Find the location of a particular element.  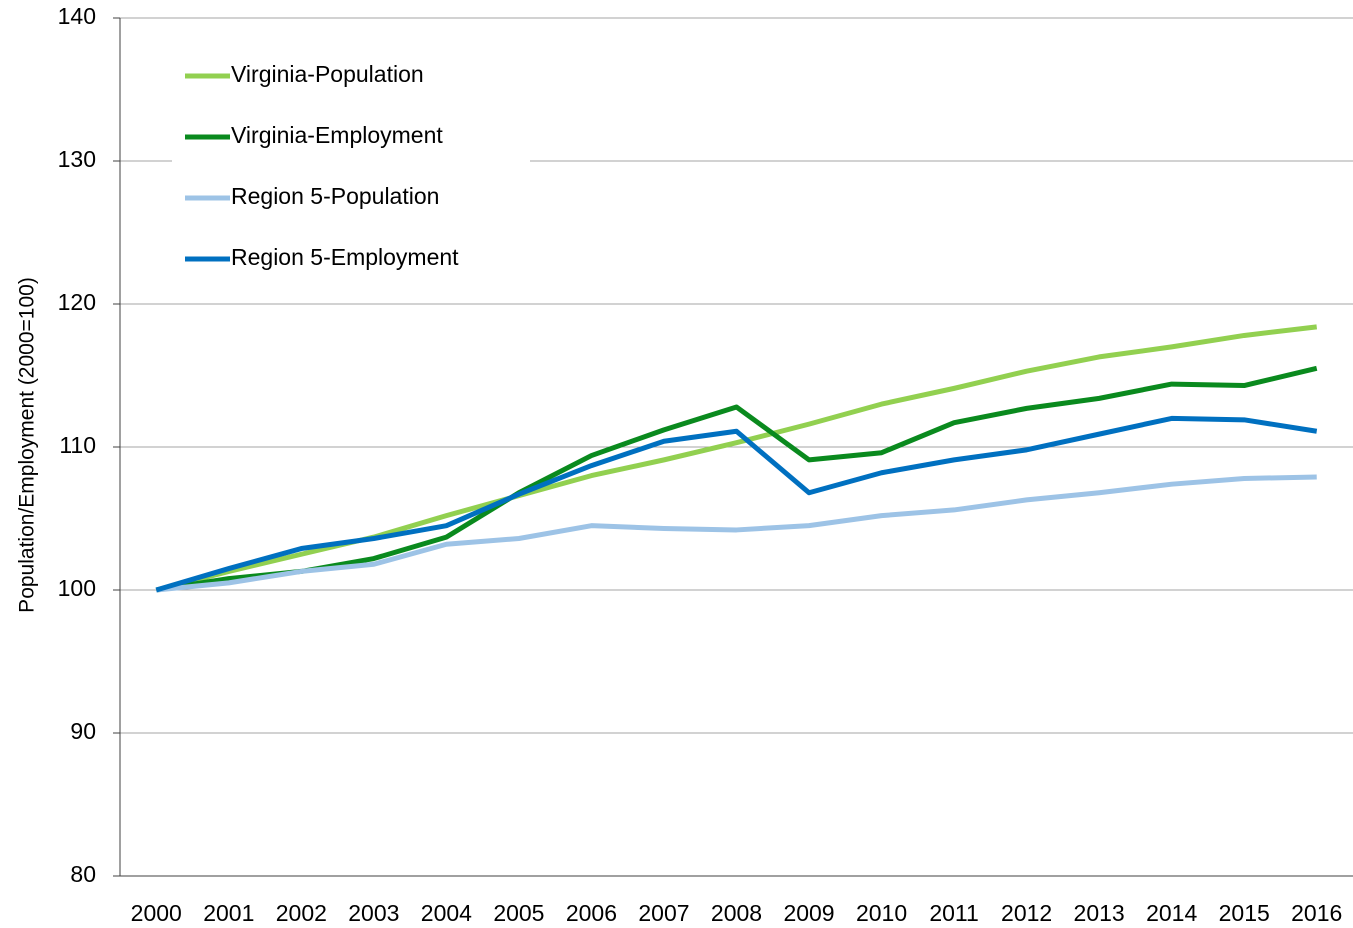

x-tick-label: 2009 is located at coordinates (808, 913).